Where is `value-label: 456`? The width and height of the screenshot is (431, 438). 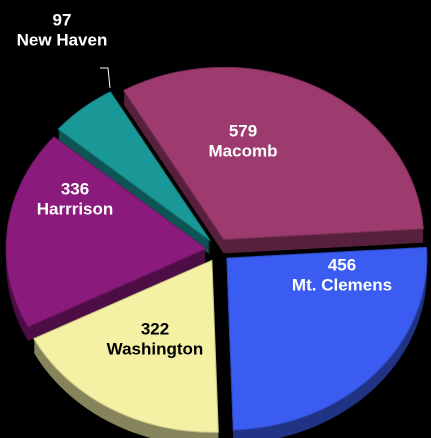
value-label: 456 is located at coordinates (342, 264).